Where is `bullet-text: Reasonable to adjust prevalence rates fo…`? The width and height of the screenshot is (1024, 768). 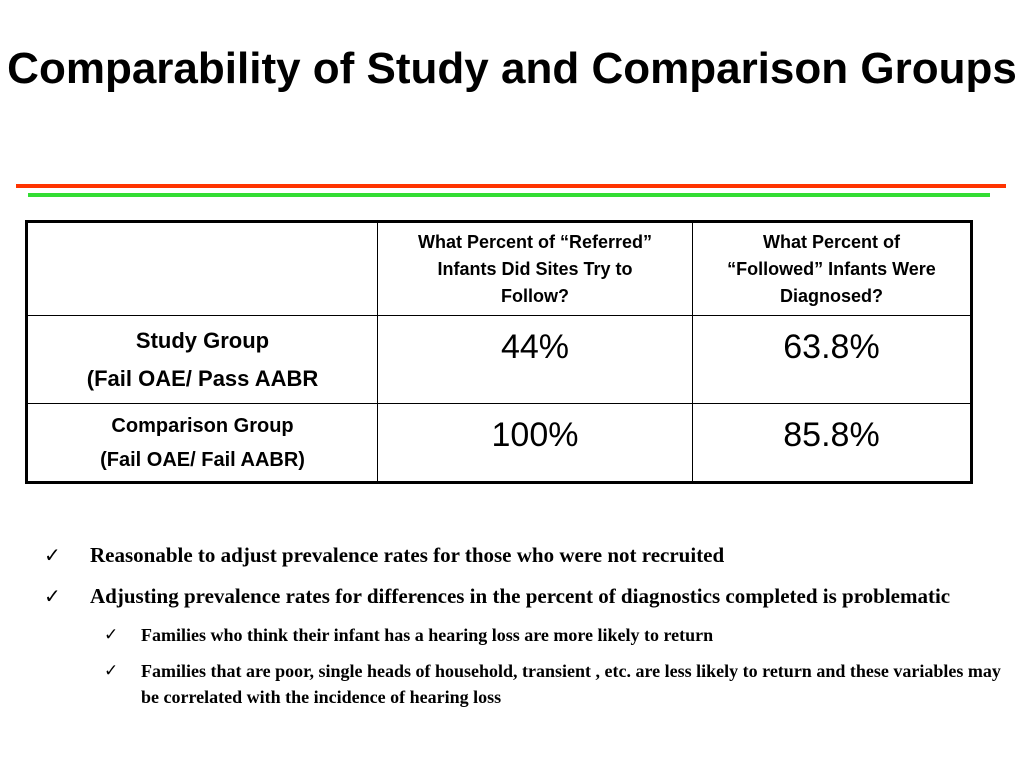 bullet-text: Reasonable to adjust prevalence rates fo… is located at coordinates (407, 555).